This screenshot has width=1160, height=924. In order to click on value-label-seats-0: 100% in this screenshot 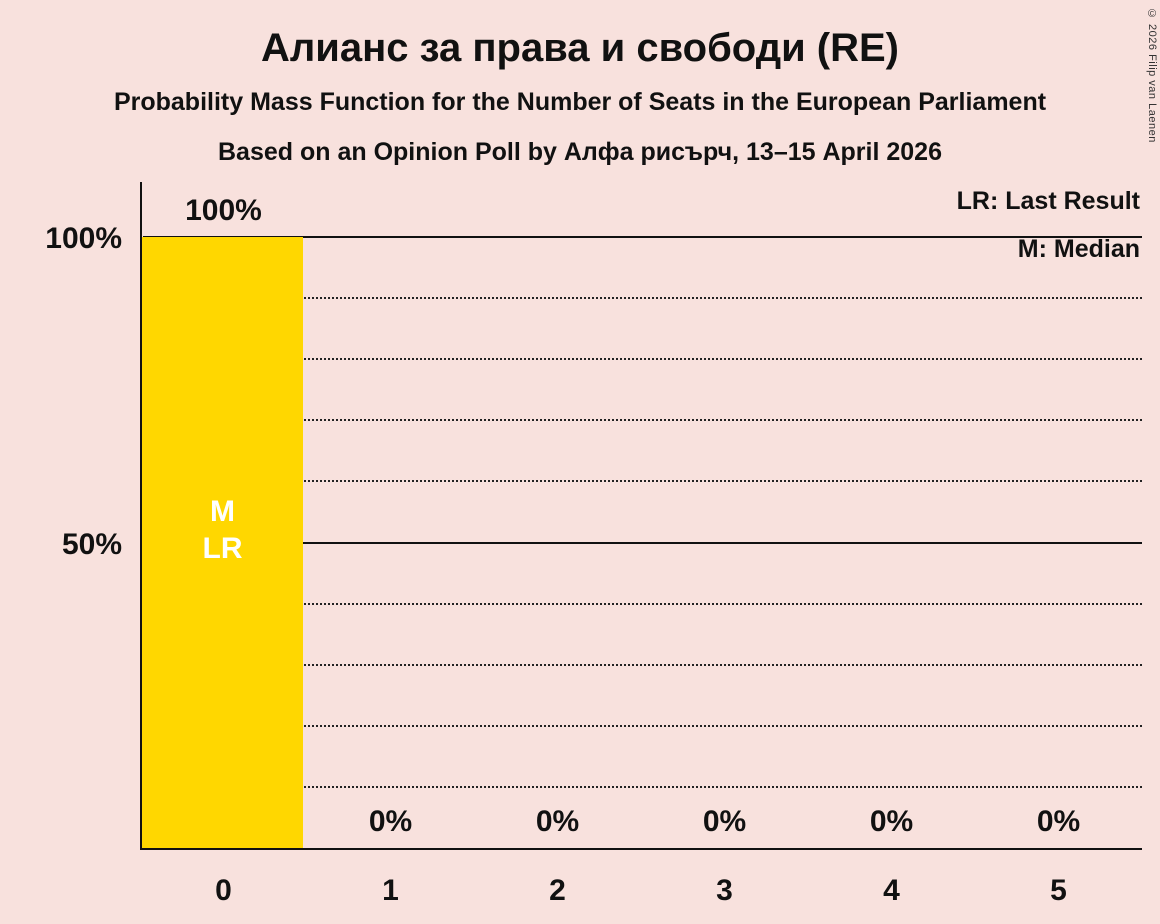, I will do `click(223, 210)`.